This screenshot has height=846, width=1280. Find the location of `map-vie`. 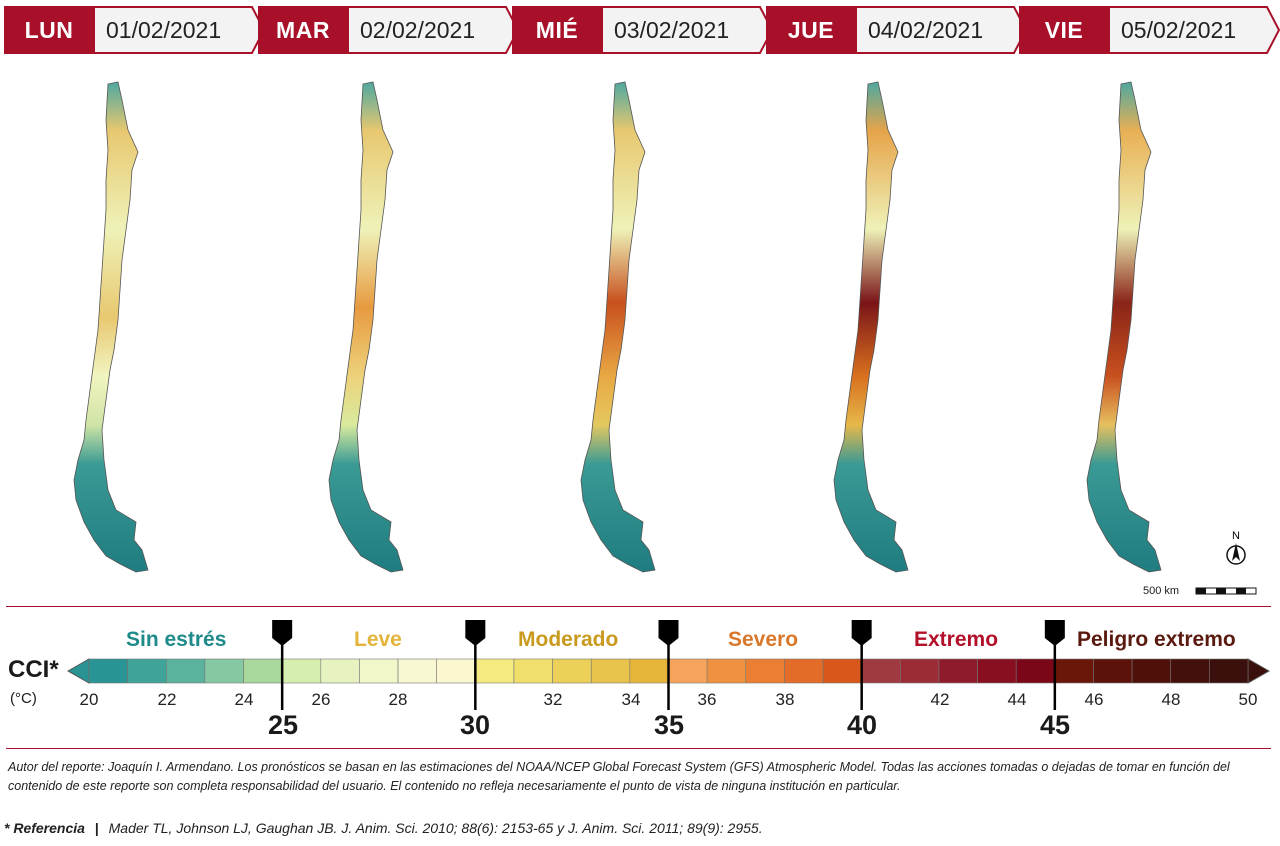

map-vie is located at coordinates (1124, 327).